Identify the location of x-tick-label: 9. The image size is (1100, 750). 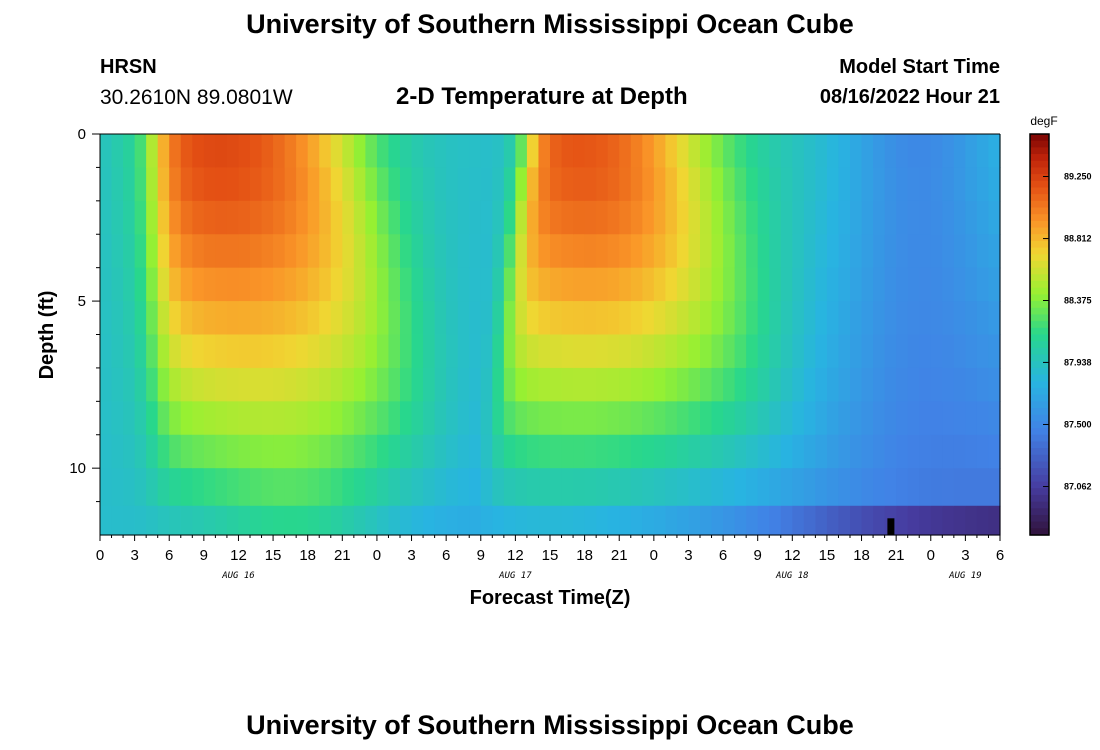
(481, 555).